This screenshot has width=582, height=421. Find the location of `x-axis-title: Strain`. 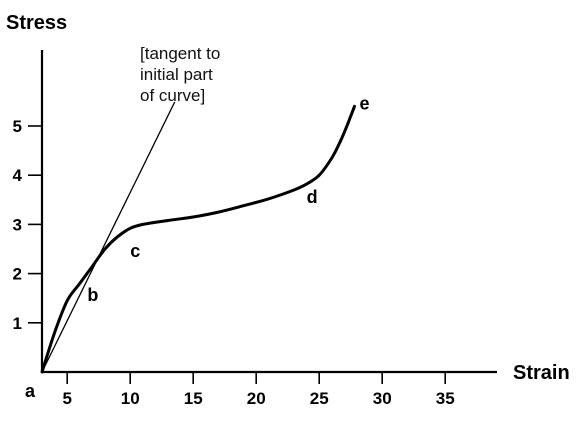

x-axis-title: Strain is located at coordinates (541, 373).